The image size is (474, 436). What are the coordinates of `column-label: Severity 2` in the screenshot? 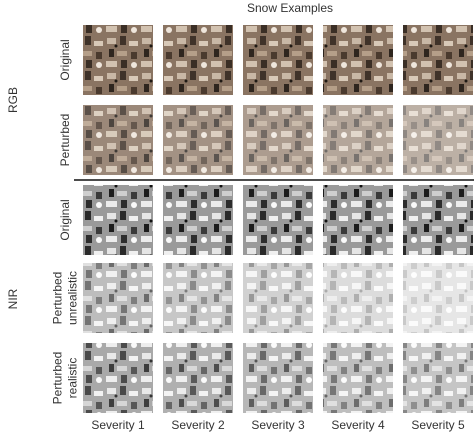 It's located at (198, 425).